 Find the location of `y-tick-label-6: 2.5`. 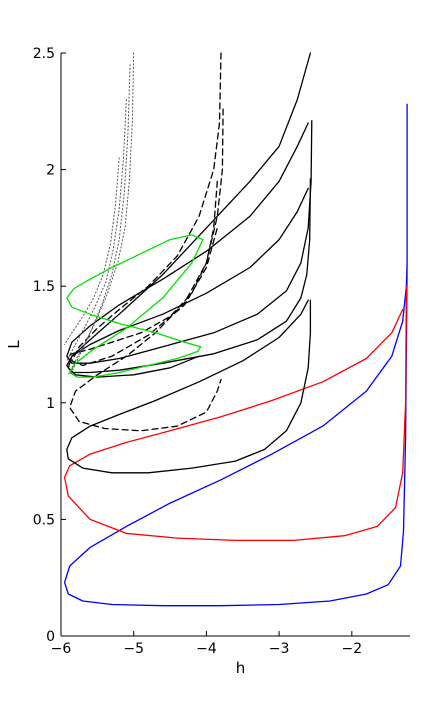

y-tick-label-6: 2.5 is located at coordinates (44, 54).